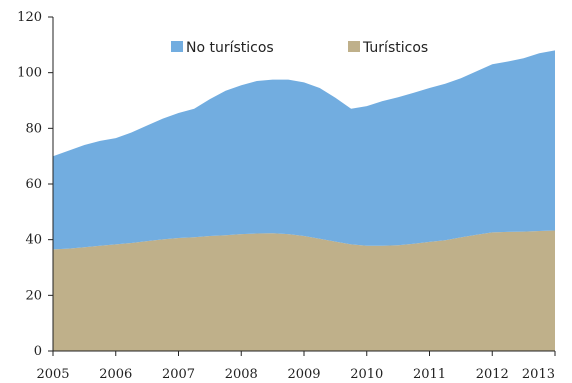 Image resolution: width=572 pixels, height=383 pixels. What do you see at coordinates (395, 48) in the screenshot?
I see `legend-label-turisticos: Turísticos` at bounding box center [395, 48].